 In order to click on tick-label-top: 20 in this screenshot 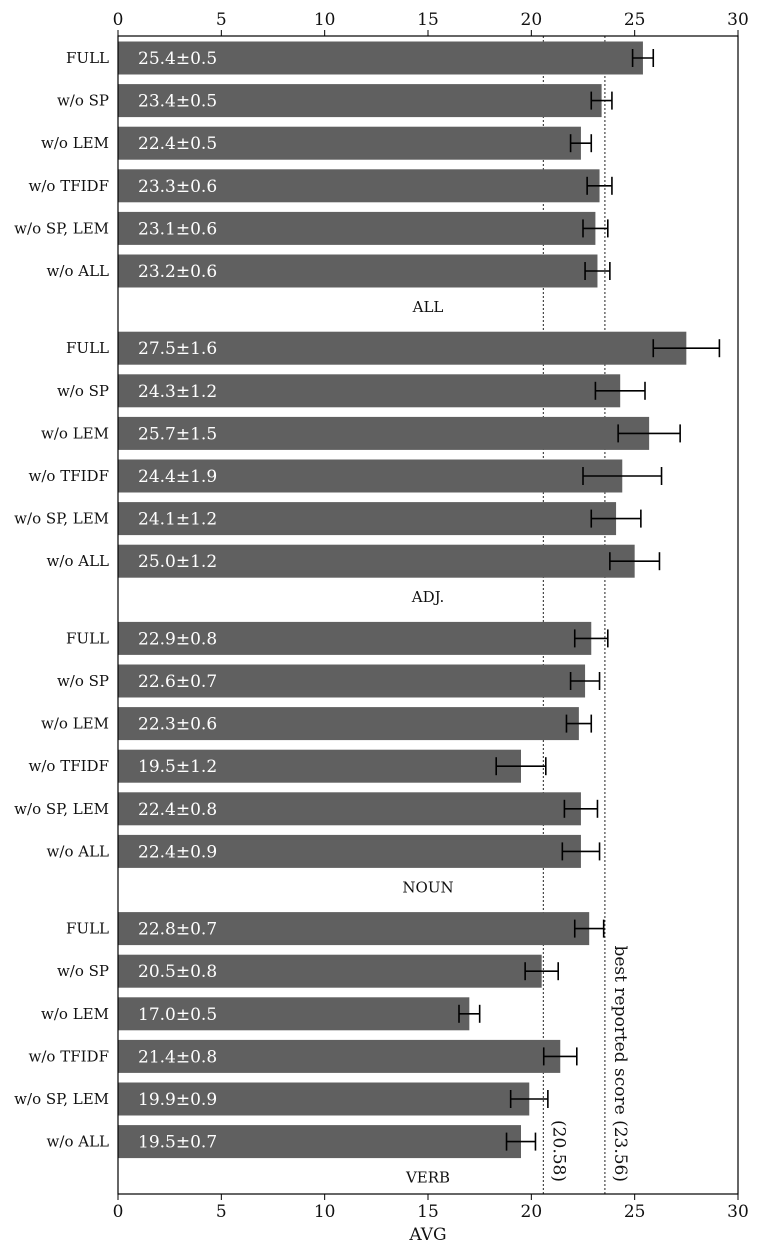, I will do `click(532, 20)`.